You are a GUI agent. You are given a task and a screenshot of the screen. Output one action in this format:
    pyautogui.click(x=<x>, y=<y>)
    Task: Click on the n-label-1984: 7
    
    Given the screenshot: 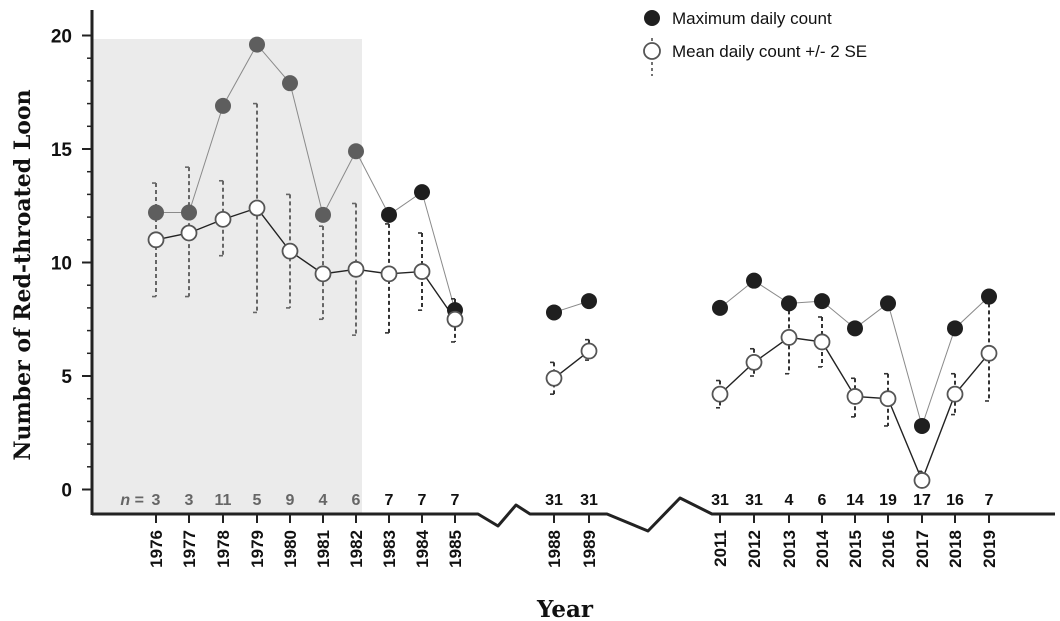 What is the action you would take?
    pyautogui.click(x=422, y=500)
    